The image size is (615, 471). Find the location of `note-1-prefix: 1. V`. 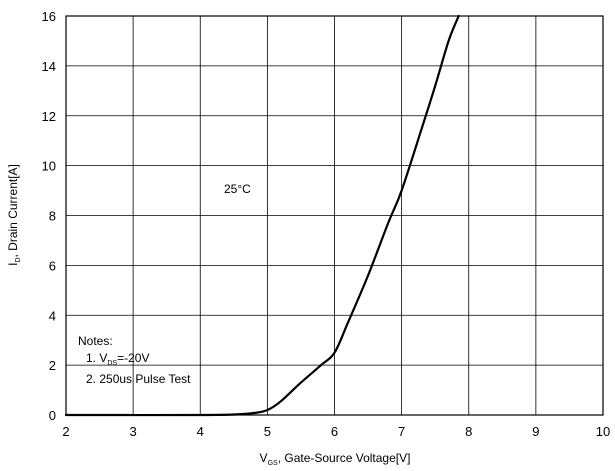

note-1-prefix: 1. V is located at coordinates (96, 358).